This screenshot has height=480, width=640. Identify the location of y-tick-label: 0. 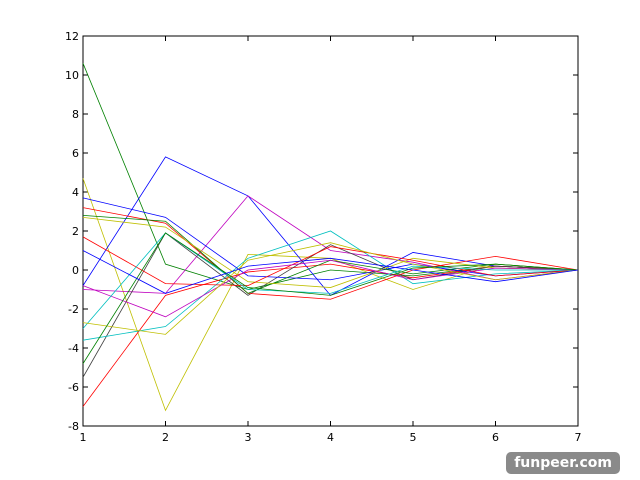
(75, 270).